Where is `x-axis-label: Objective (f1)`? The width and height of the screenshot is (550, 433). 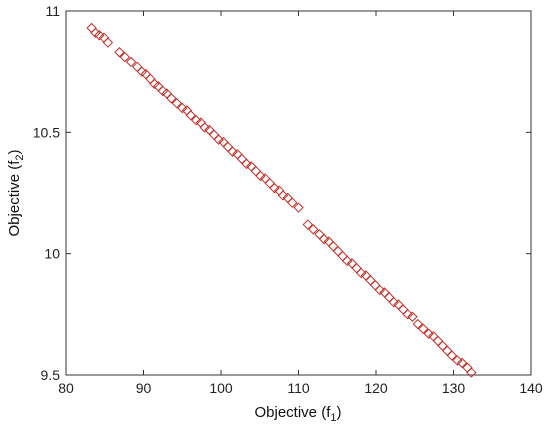
x-axis-label: Objective (f1) is located at coordinates (298, 414).